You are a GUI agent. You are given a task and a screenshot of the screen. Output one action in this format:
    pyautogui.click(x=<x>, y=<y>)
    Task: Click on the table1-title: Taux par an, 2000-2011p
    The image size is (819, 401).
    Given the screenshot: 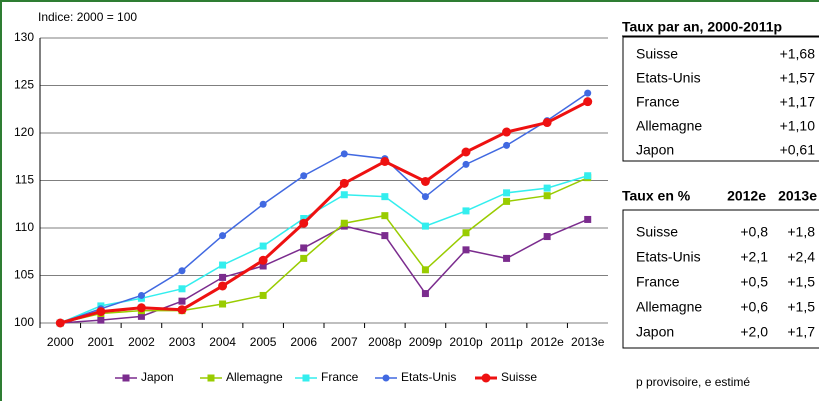 What is the action you would take?
    pyautogui.click(x=702, y=27)
    